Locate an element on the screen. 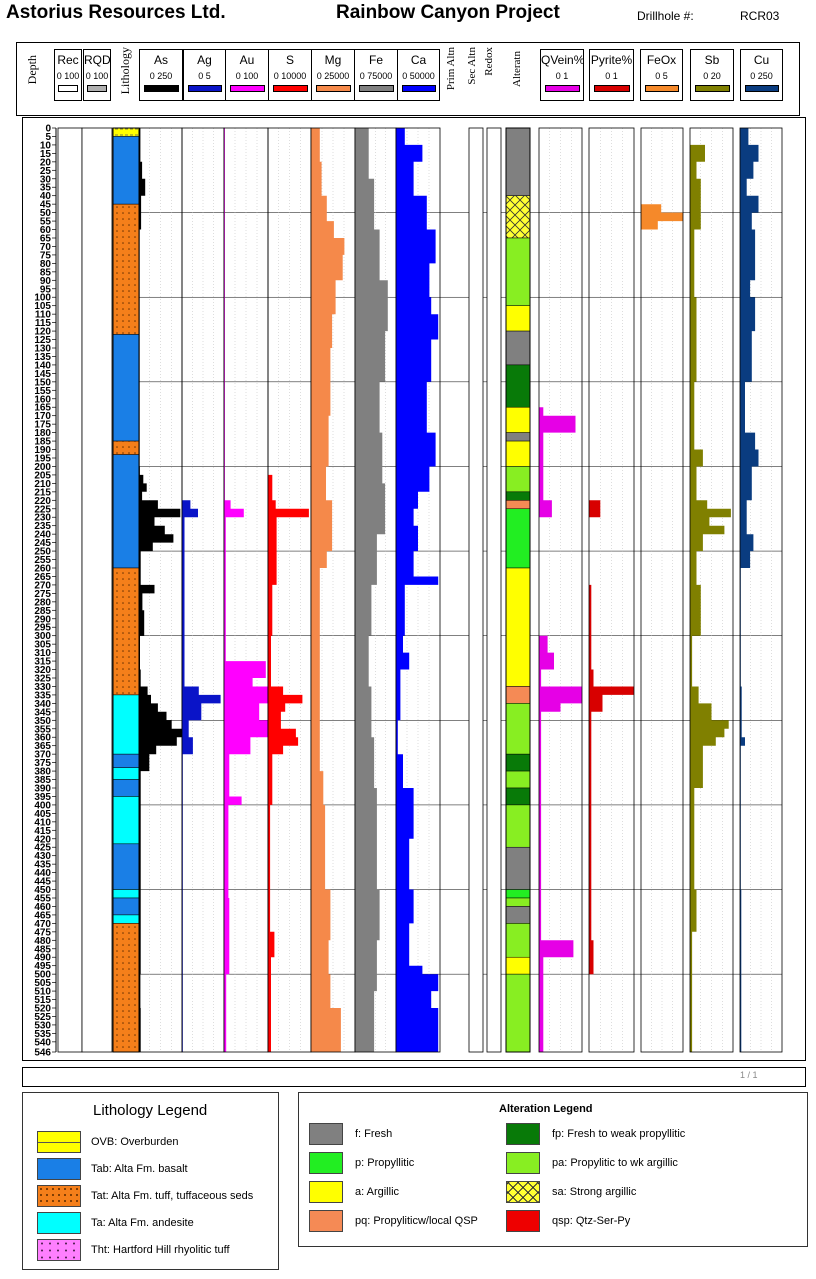 Image resolution: width=816 pixels, height=1279 pixels. depth-tick-label: 295 is located at coordinates (42, 628).